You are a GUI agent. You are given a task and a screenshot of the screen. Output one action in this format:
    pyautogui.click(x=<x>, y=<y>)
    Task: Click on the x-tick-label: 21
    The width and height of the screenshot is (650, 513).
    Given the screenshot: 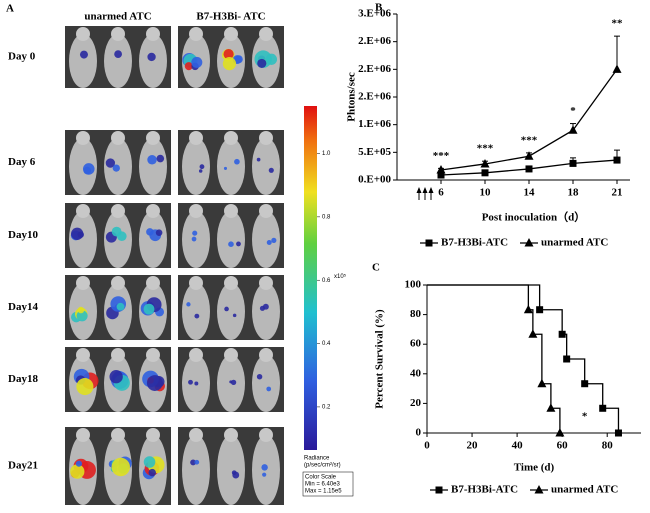 What is the action you would take?
    pyautogui.click(x=617, y=193)
    